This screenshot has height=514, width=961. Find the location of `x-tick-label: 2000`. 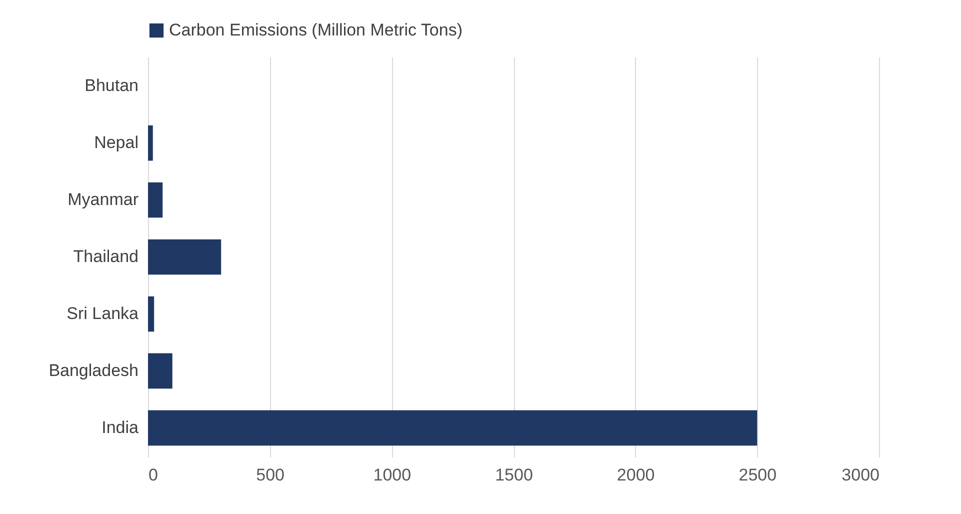

x-tick-label: 2000 is located at coordinates (635, 475).